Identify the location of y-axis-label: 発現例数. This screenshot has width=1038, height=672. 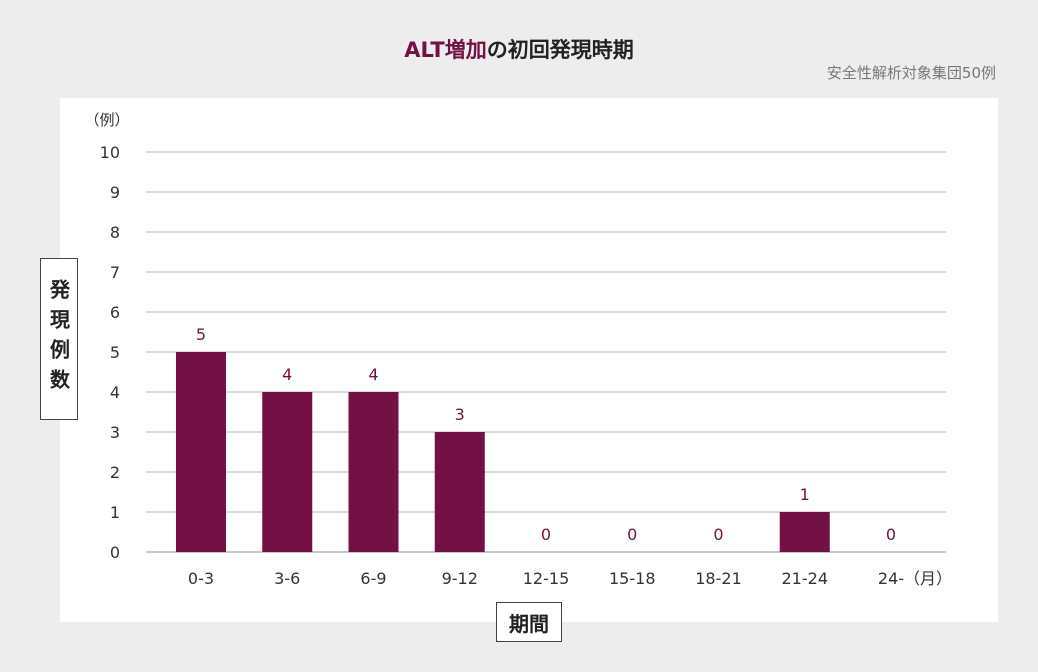
(58, 339).